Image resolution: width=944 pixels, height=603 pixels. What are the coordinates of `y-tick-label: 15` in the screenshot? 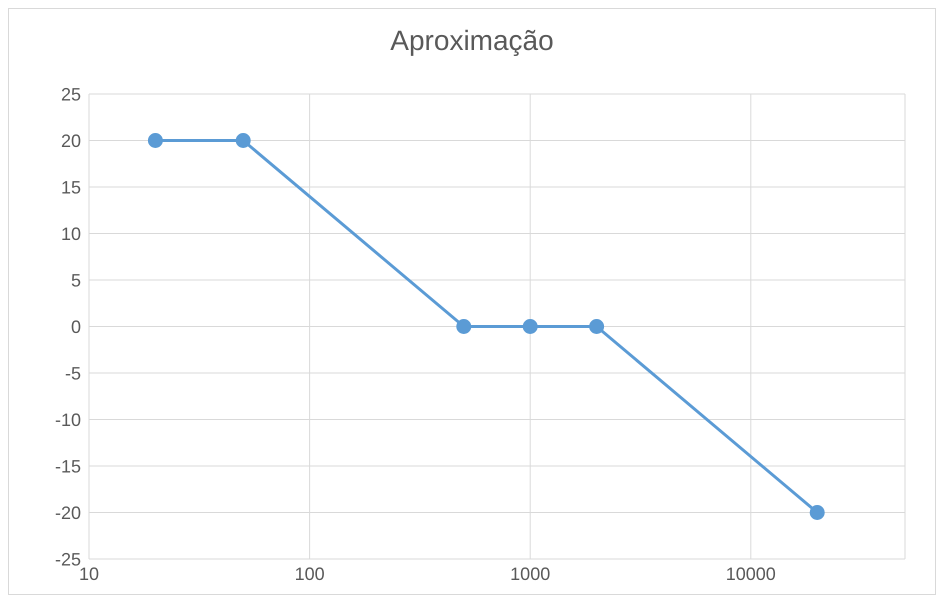 It's located at (70, 187).